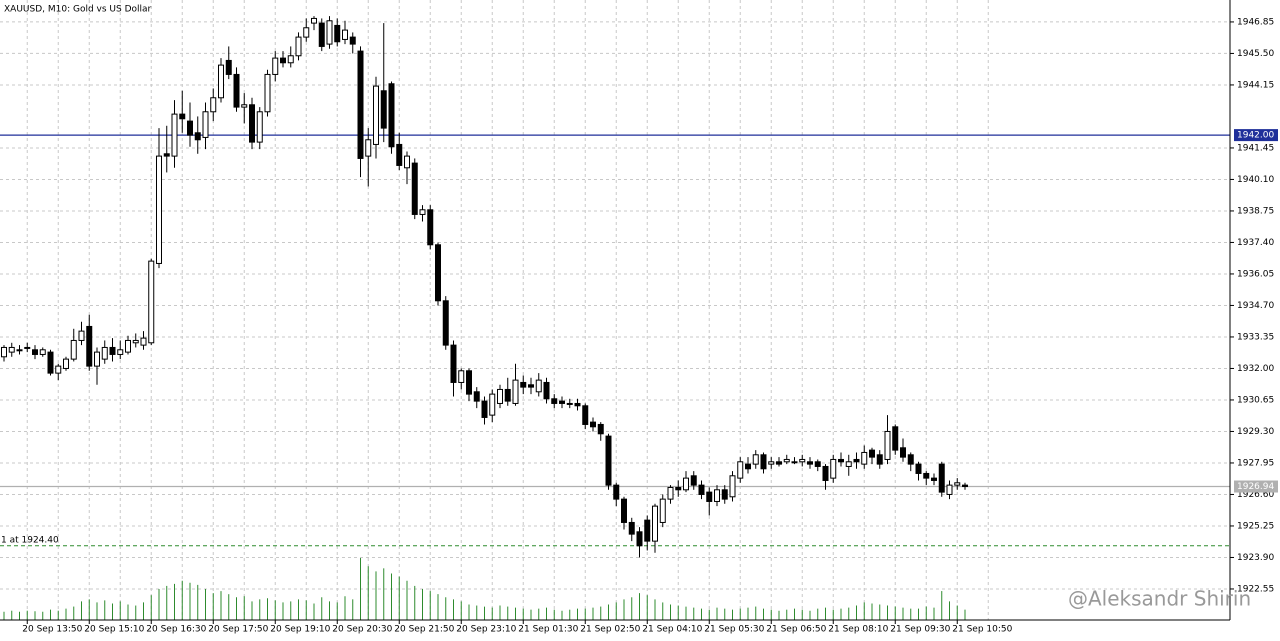 Image resolution: width=1280 pixels, height=641 pixels. I want to click on y-tick-label: 1929.30, so click(1255, 432).